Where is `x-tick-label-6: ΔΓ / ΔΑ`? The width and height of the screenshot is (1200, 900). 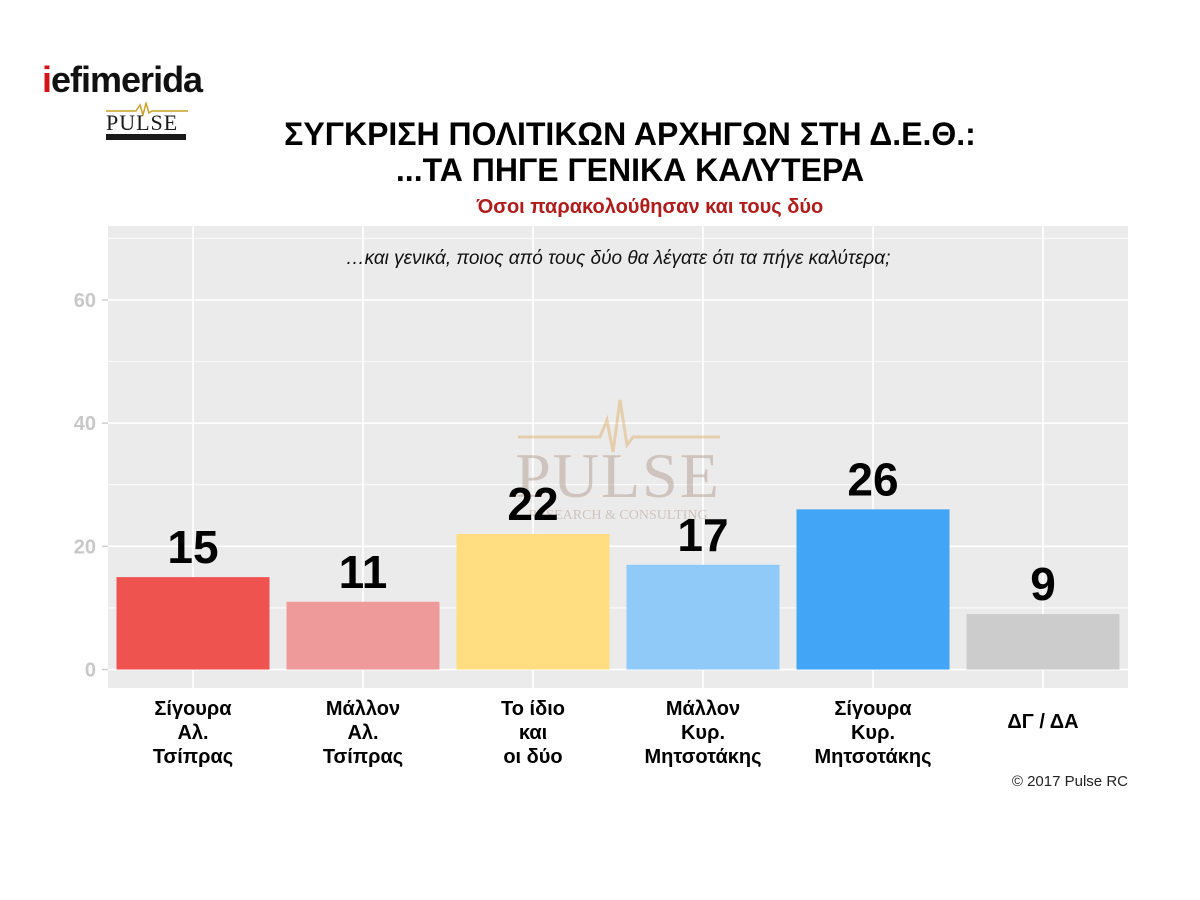 x-tick-label-6: ΔΓ / ΔΑ is located at coordinates (1043, 722).